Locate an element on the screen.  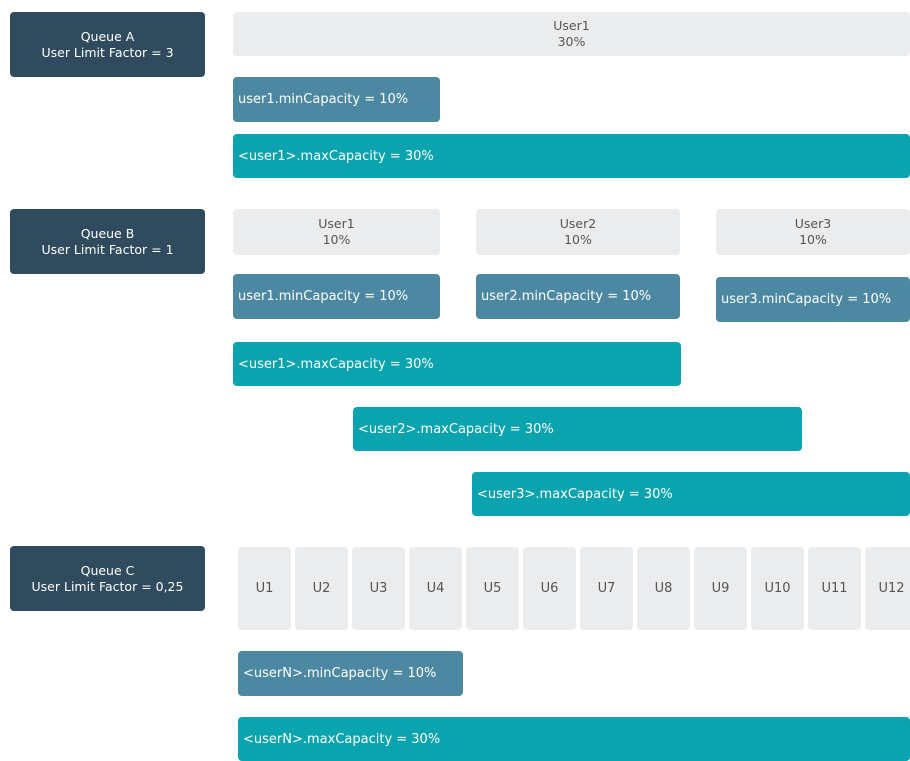
user-limit-factor: User Limit Factor = 1 is located at coordinates (107, 249).